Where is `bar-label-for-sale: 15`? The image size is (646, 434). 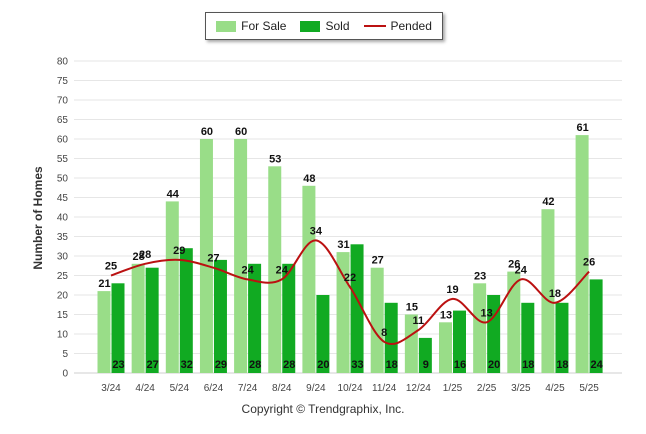 bar-label-for-sale: 15 is located at coordinates (412, 308).